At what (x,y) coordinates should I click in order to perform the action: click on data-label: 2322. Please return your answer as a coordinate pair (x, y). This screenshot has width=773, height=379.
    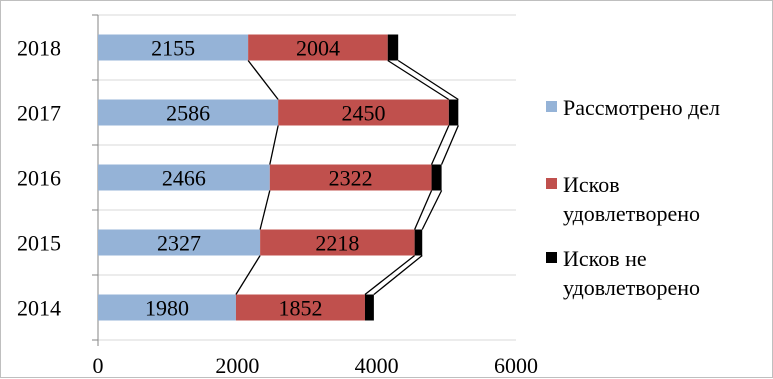
    Looking at the image, I should click on (351, 178).